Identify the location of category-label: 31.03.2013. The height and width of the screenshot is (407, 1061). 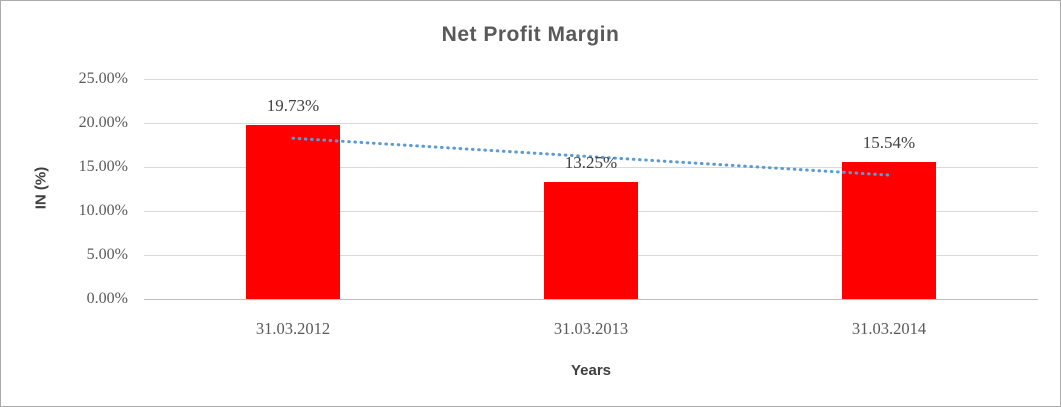
(591, 328).